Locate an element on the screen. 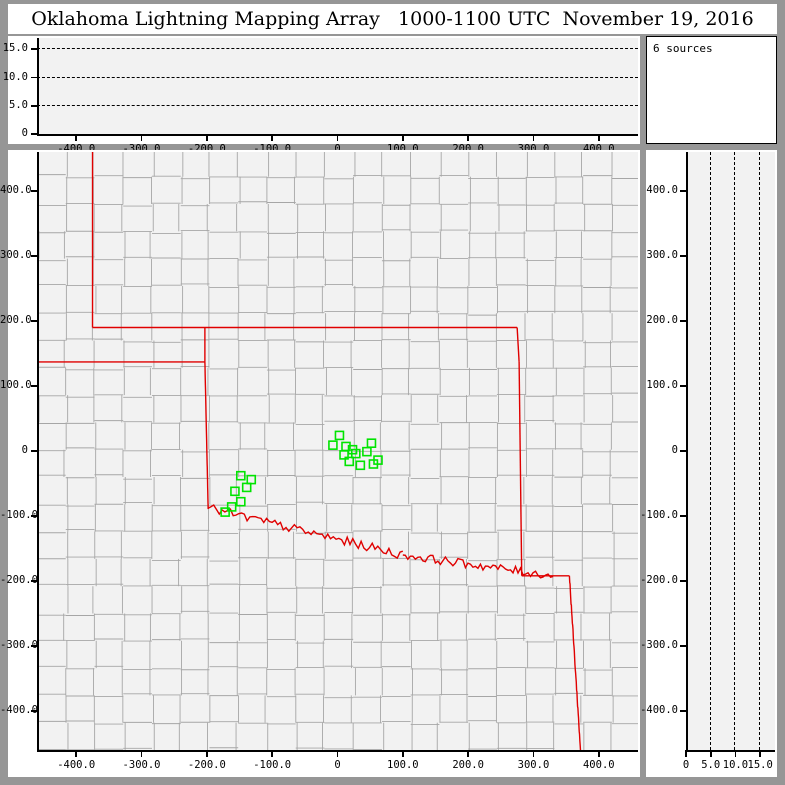 The height and width of the screenshot is (785, 785). state-boundary-east is located at coordinates (520, 468).